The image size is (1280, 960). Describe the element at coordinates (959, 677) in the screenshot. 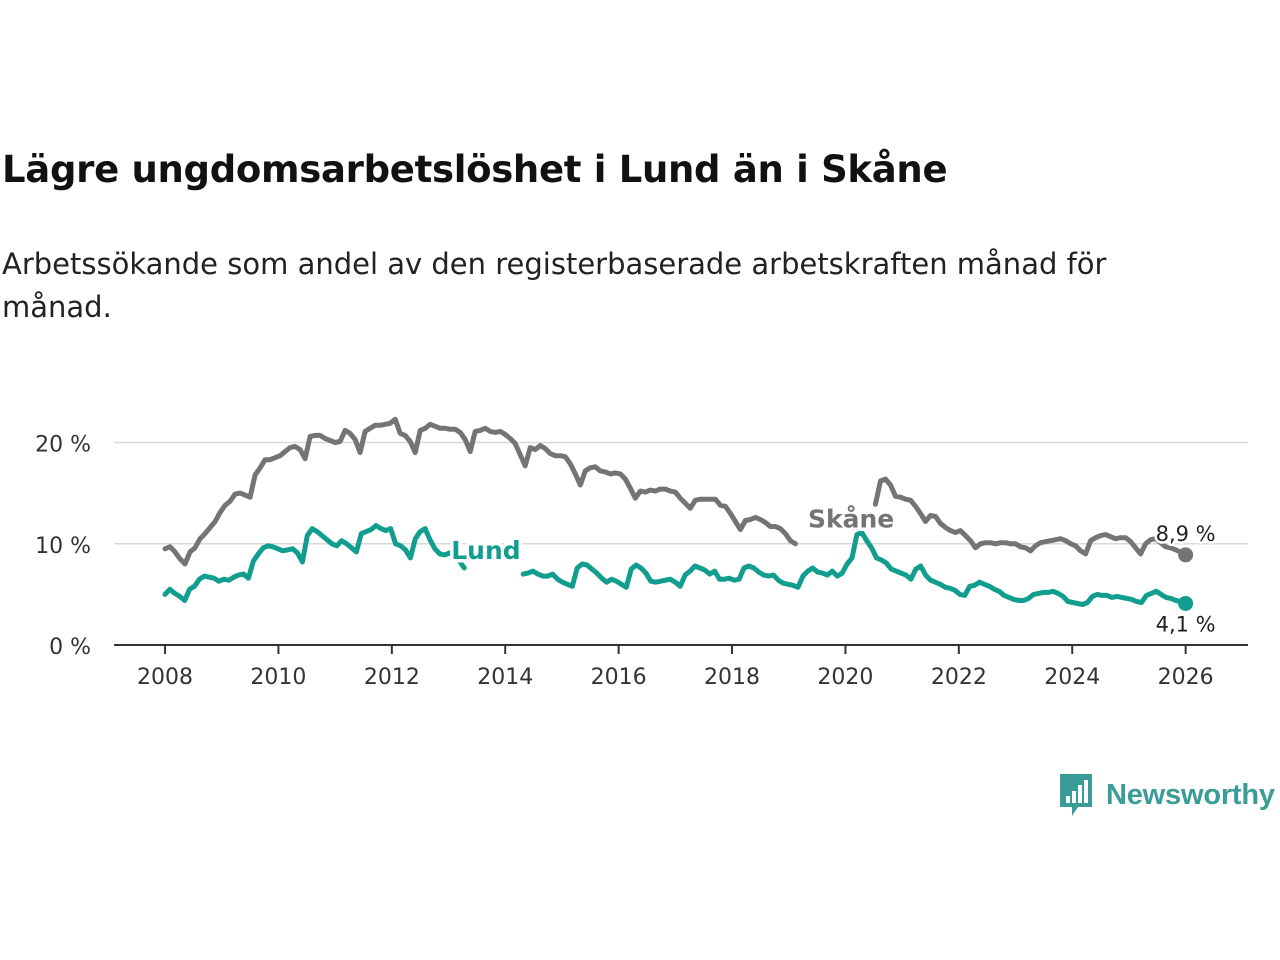

I see `x-tick-label: 2022` at that location.